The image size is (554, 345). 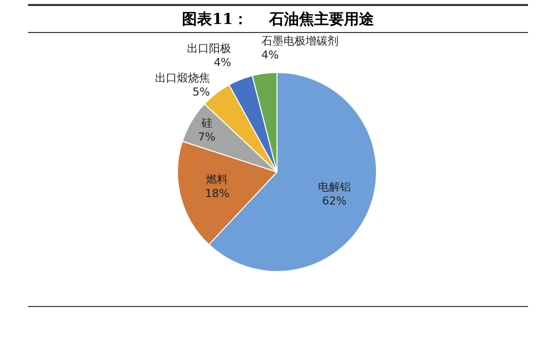 I want to click on slice-label: 出口煅烧焦, so click(x=182, y=77).